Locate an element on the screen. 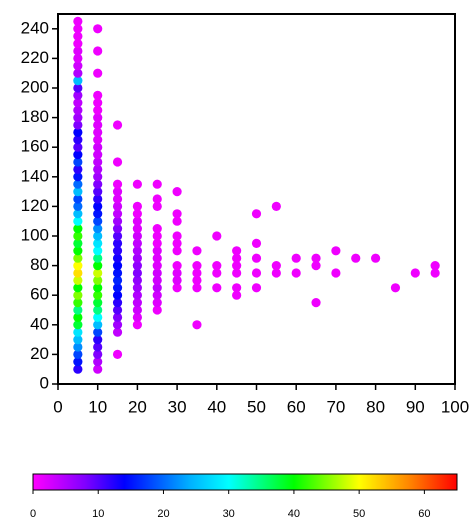 This screenshot has height=521, width=474. y-tick-label: 160 is located at coordinates (35, 146).